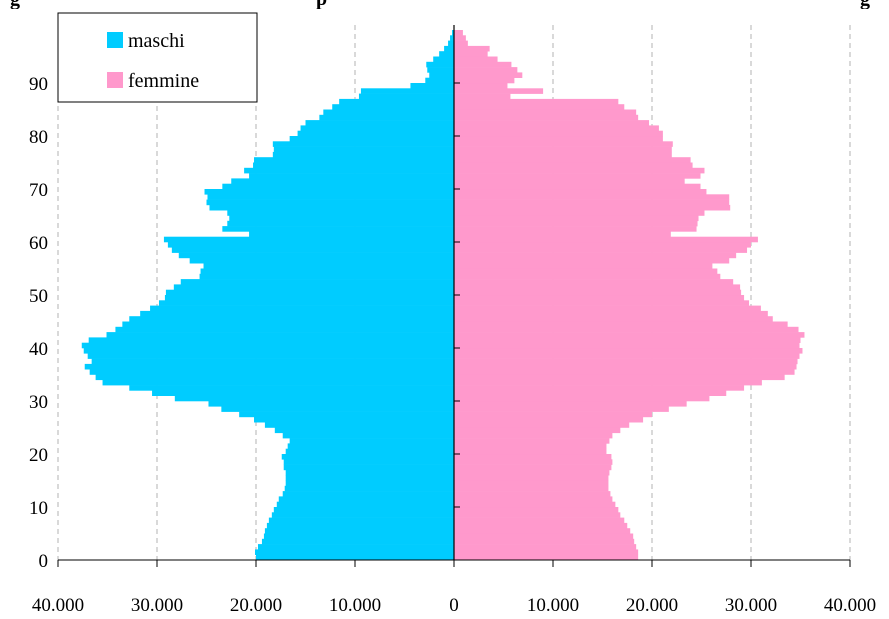 The height and width of the screenshot is (619, 889). What do you see at coordinates (58, 605) in the screenshot?
I see `x-tick-label-0: 40.000` at bounding box center [58, 605].